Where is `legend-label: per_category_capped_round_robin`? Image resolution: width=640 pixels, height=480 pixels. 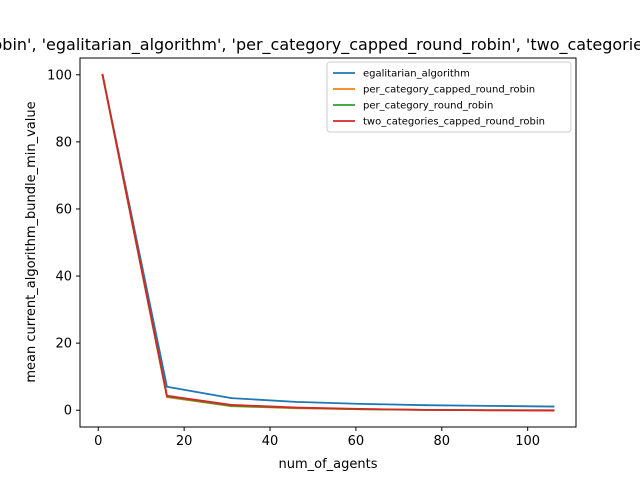
legend-label: per_category_capped_round_robin is located at coordinates (449, 90).